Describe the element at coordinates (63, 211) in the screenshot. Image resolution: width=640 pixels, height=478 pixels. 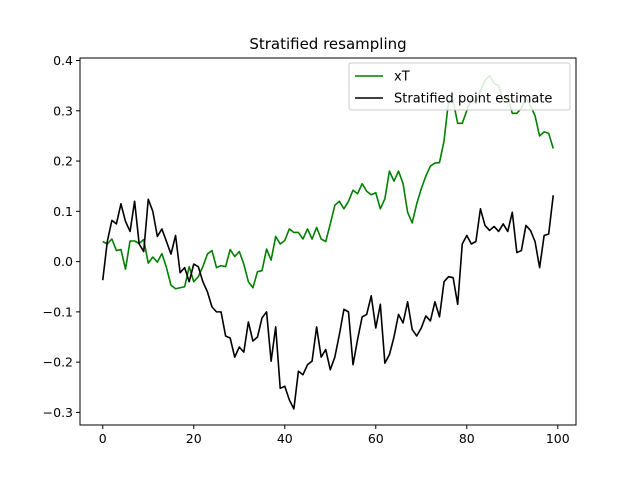
I see `y-tick-label: 0.1` at that location.